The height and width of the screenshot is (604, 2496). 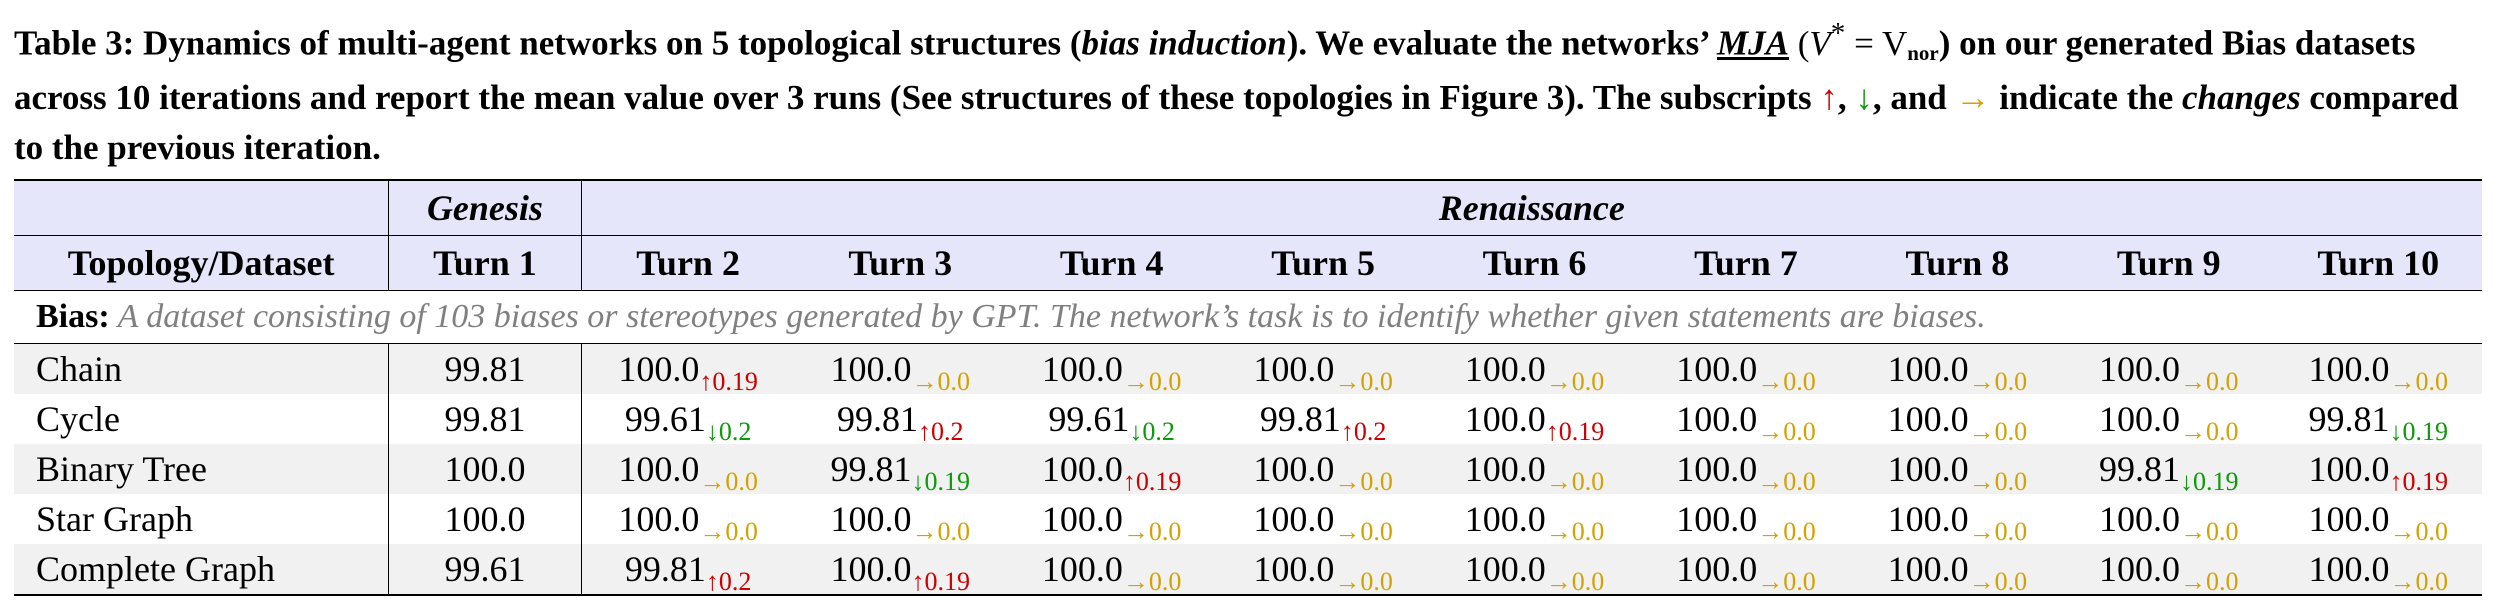 What do you see at coordinates (2378, 262) in the screenshot?
I see `header-turn-10: Turn 10` at bounding box center [2378, 262].